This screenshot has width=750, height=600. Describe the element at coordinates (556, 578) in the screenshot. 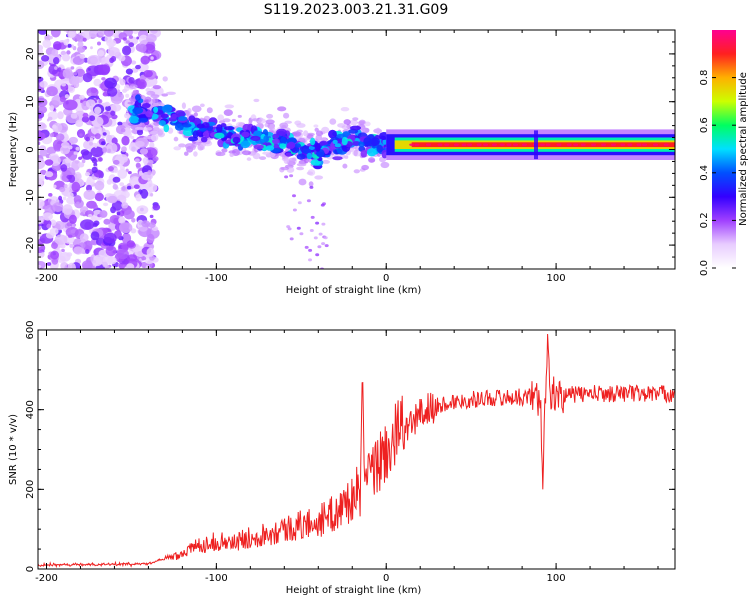

I see `line-xtick-label: 100` at that location.